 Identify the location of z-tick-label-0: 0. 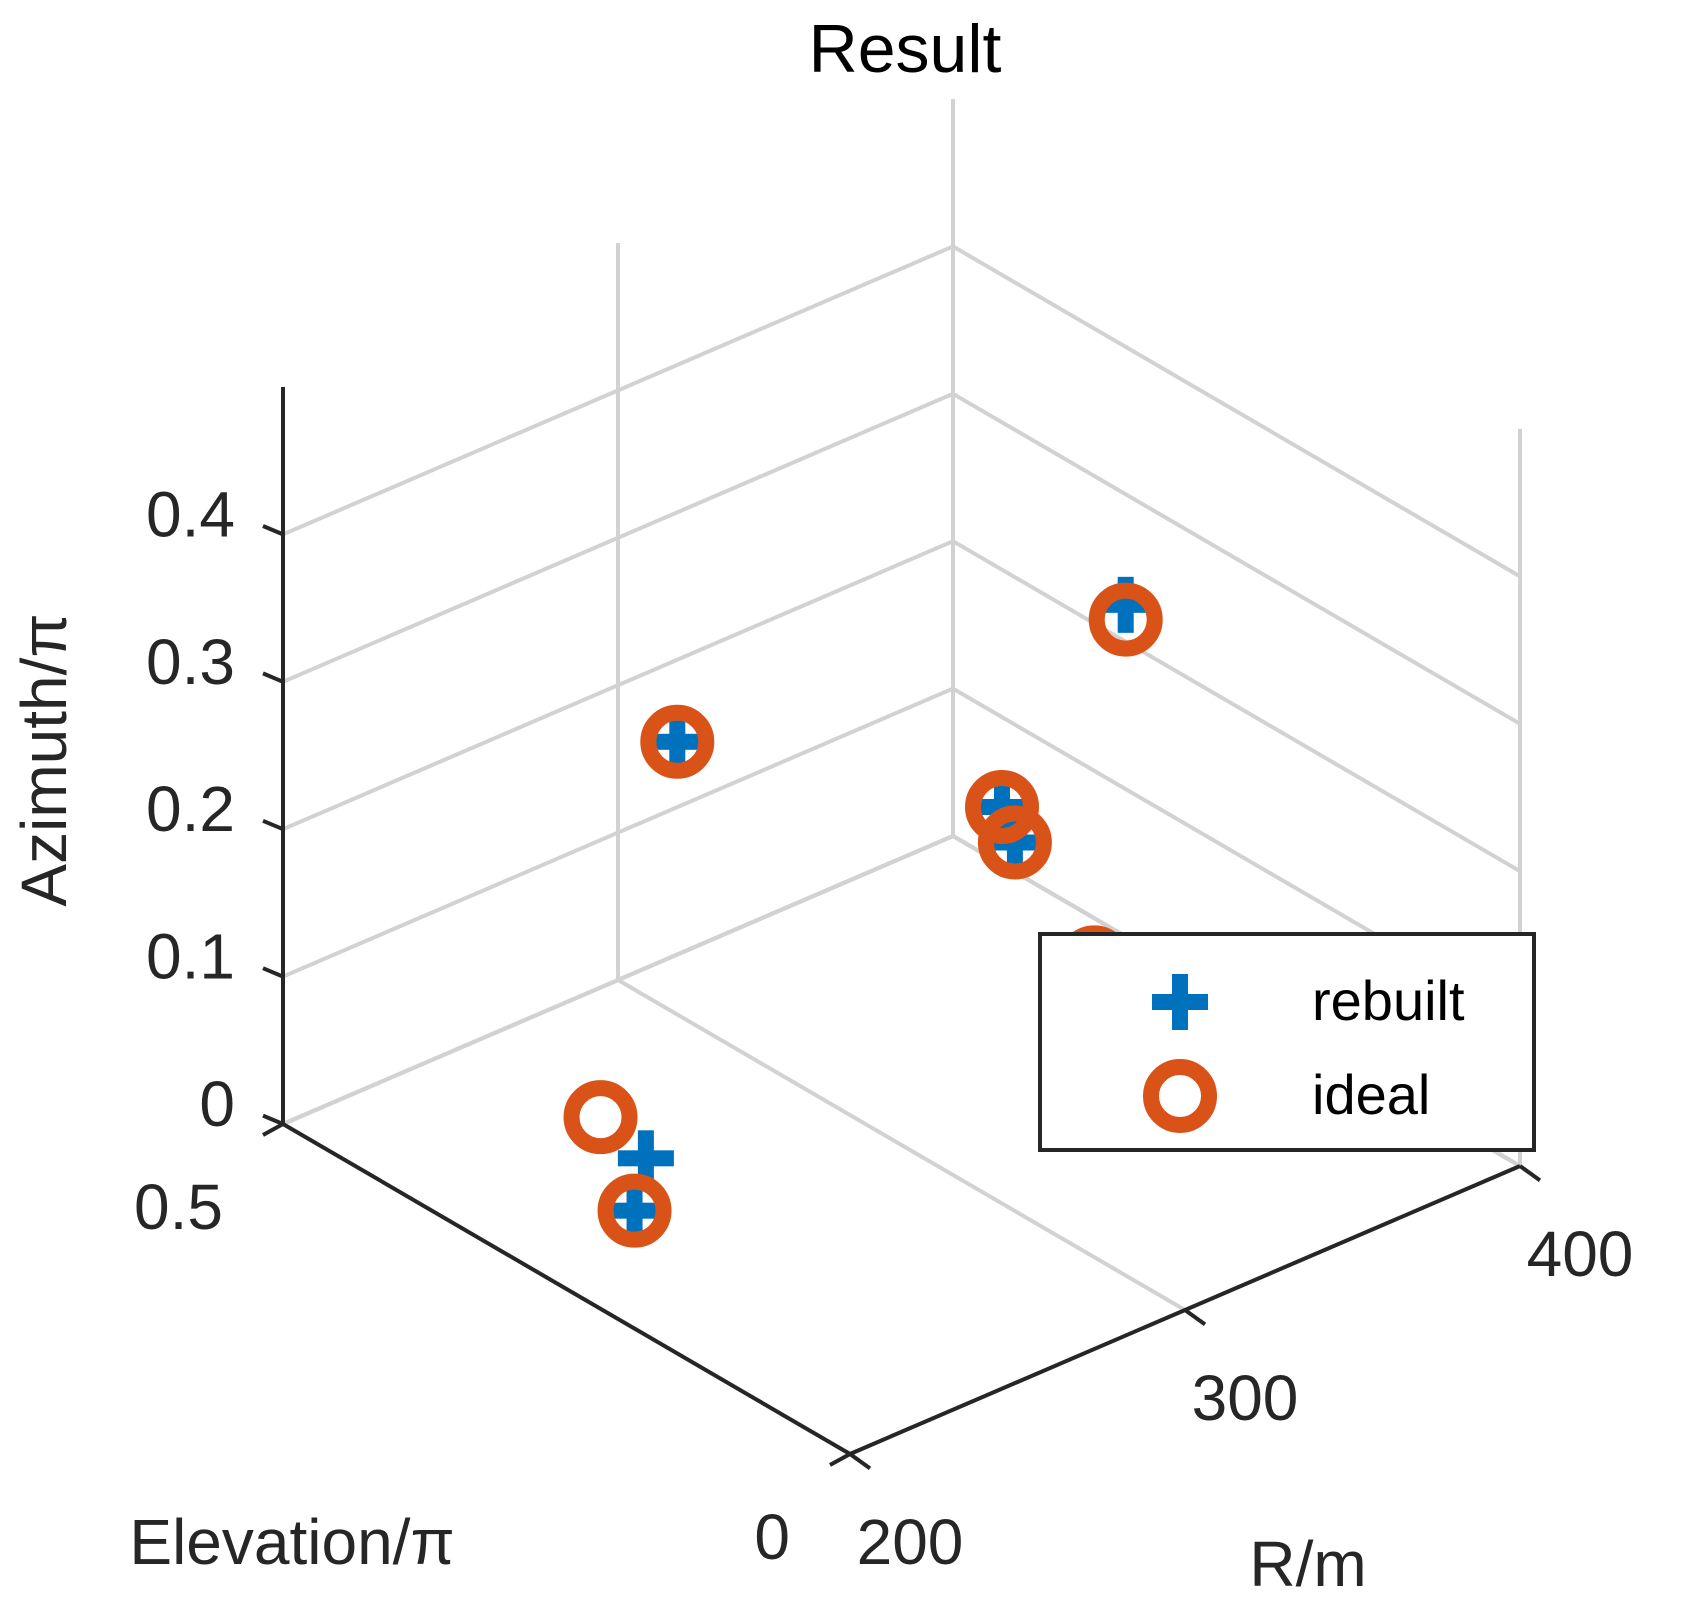
(217, 1104).